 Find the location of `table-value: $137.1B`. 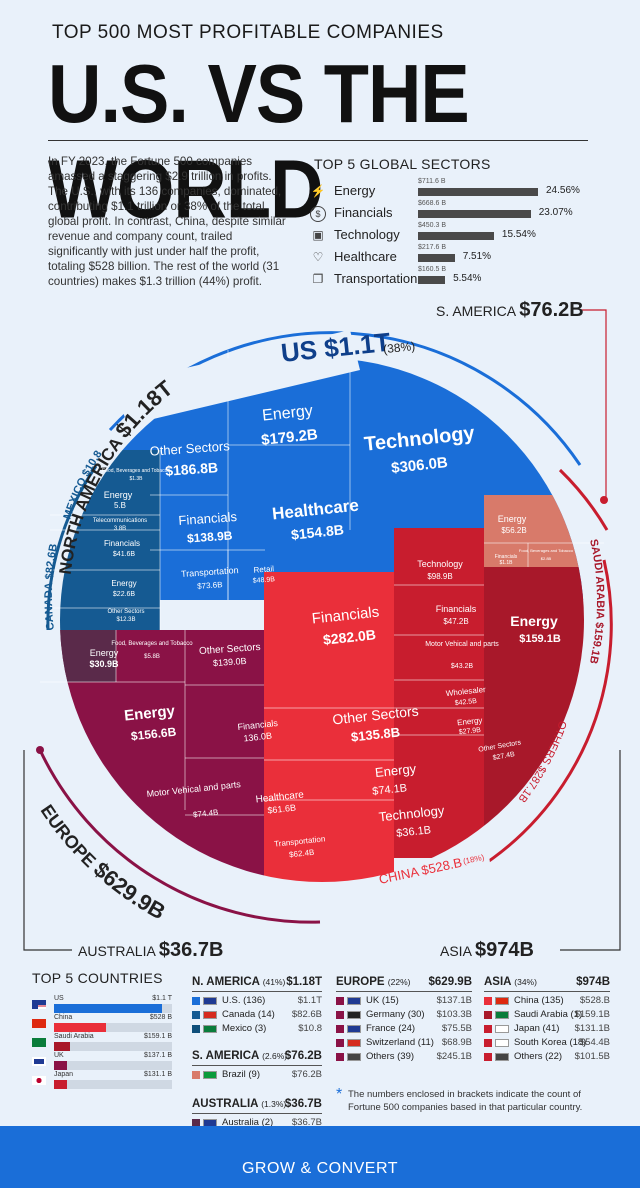

table-value: $137.1B is located at coordinates (454, 1000).